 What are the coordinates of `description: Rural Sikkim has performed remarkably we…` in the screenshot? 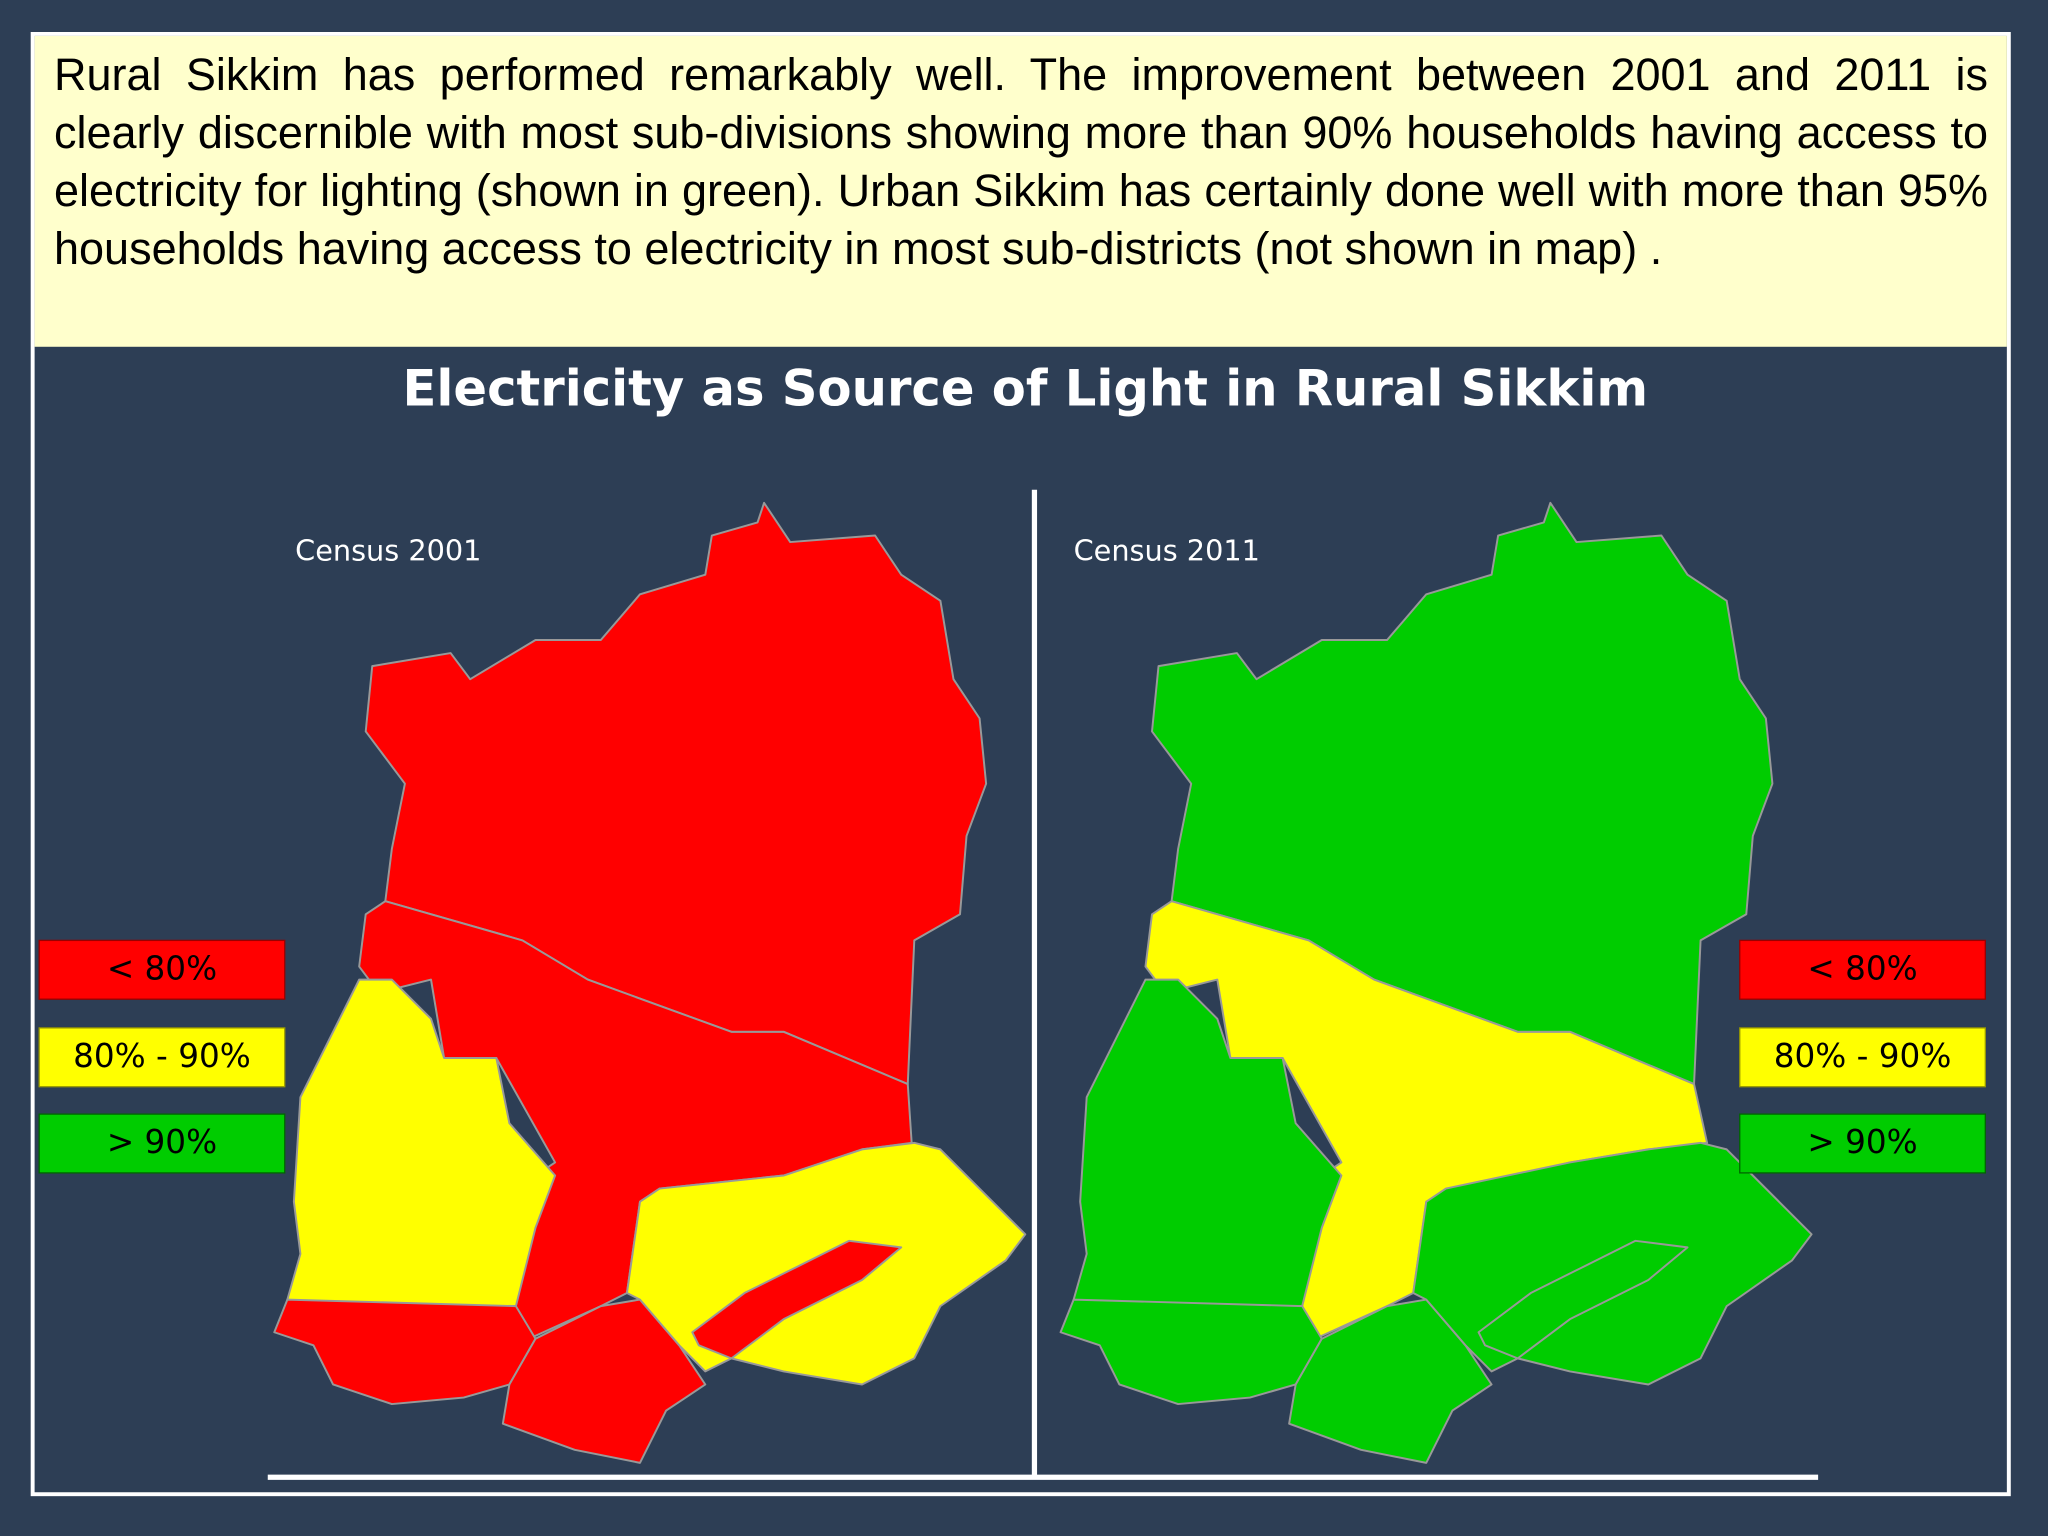 It's located at (1021, 161).